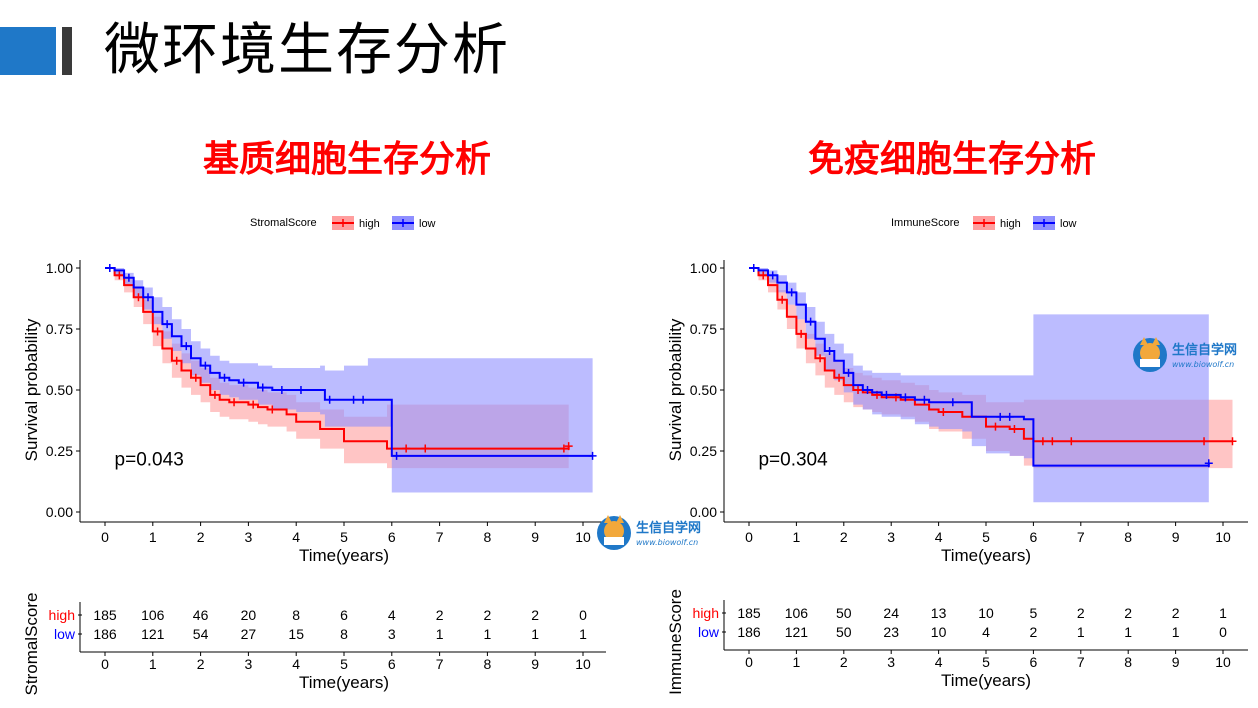 The width and height of the screenshot is (1258, 708). I want to click on risk-count: 0, so click(1223, 632).